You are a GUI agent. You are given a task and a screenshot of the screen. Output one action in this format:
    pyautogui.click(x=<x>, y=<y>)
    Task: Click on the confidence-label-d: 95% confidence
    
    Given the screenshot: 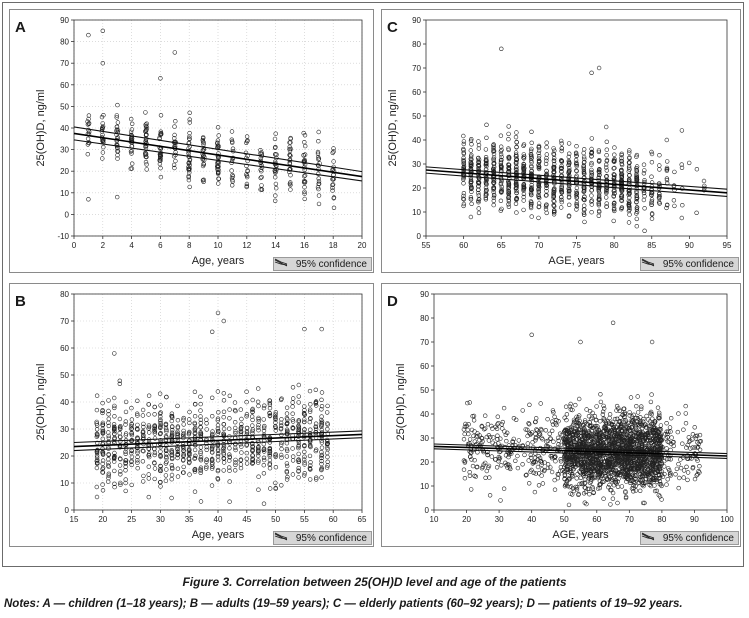 What is the action you would take?
    pyautogui.click(x=698, y=538)
    